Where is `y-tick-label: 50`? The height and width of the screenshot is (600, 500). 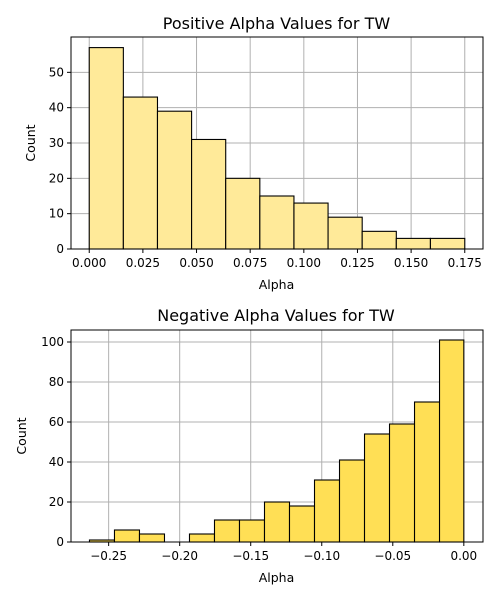 y-tick-label: 50 is located at coordinates (56, 72).